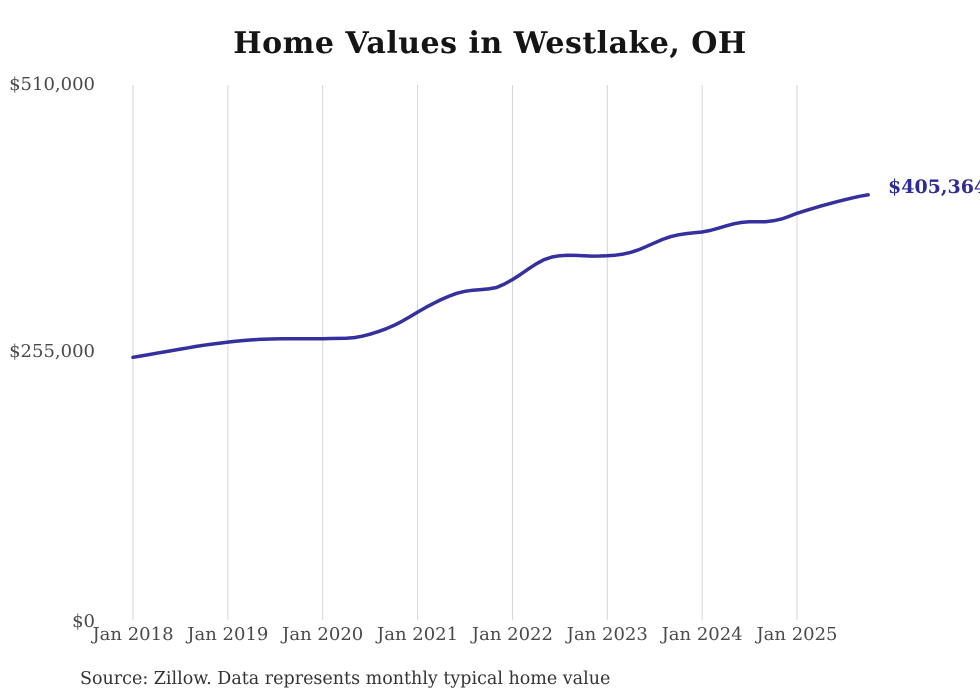 The width and height of the screenshot is (980, 699). What do you see at coordinates (83, 621) in the screenshot?
I see `y-tick-label-0: $0` at bounding box center [83, 621].